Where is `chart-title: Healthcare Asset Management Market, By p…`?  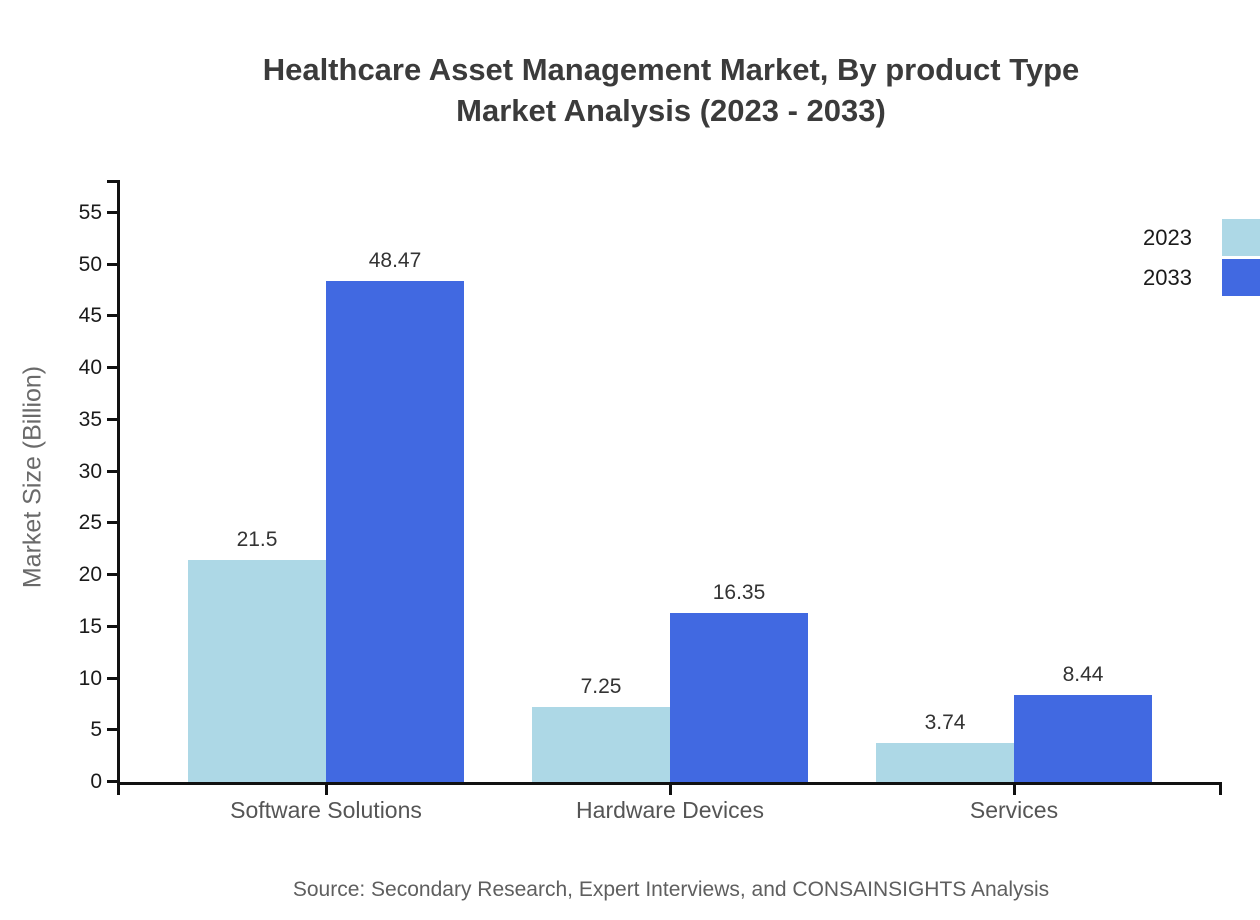 chart-title: Healthcare Asset Management Market, By p… is located at coordinates (671, 90).